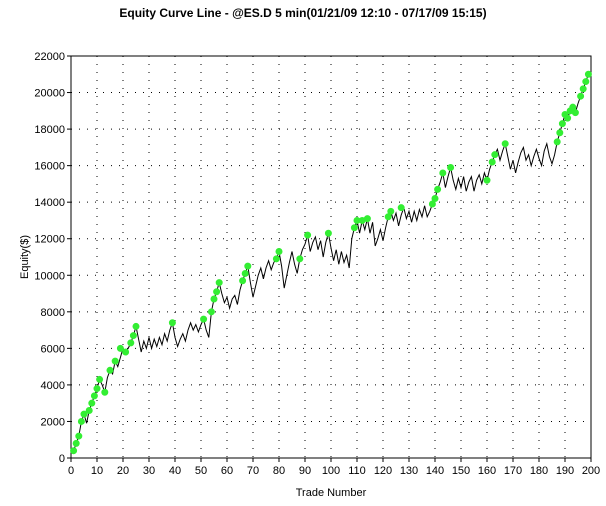 The height and width of the screenshot is (506, 606). Describe the element at coordinates (53, 349) in the screenshot. I see `y-tick-label: 6000` at that location.